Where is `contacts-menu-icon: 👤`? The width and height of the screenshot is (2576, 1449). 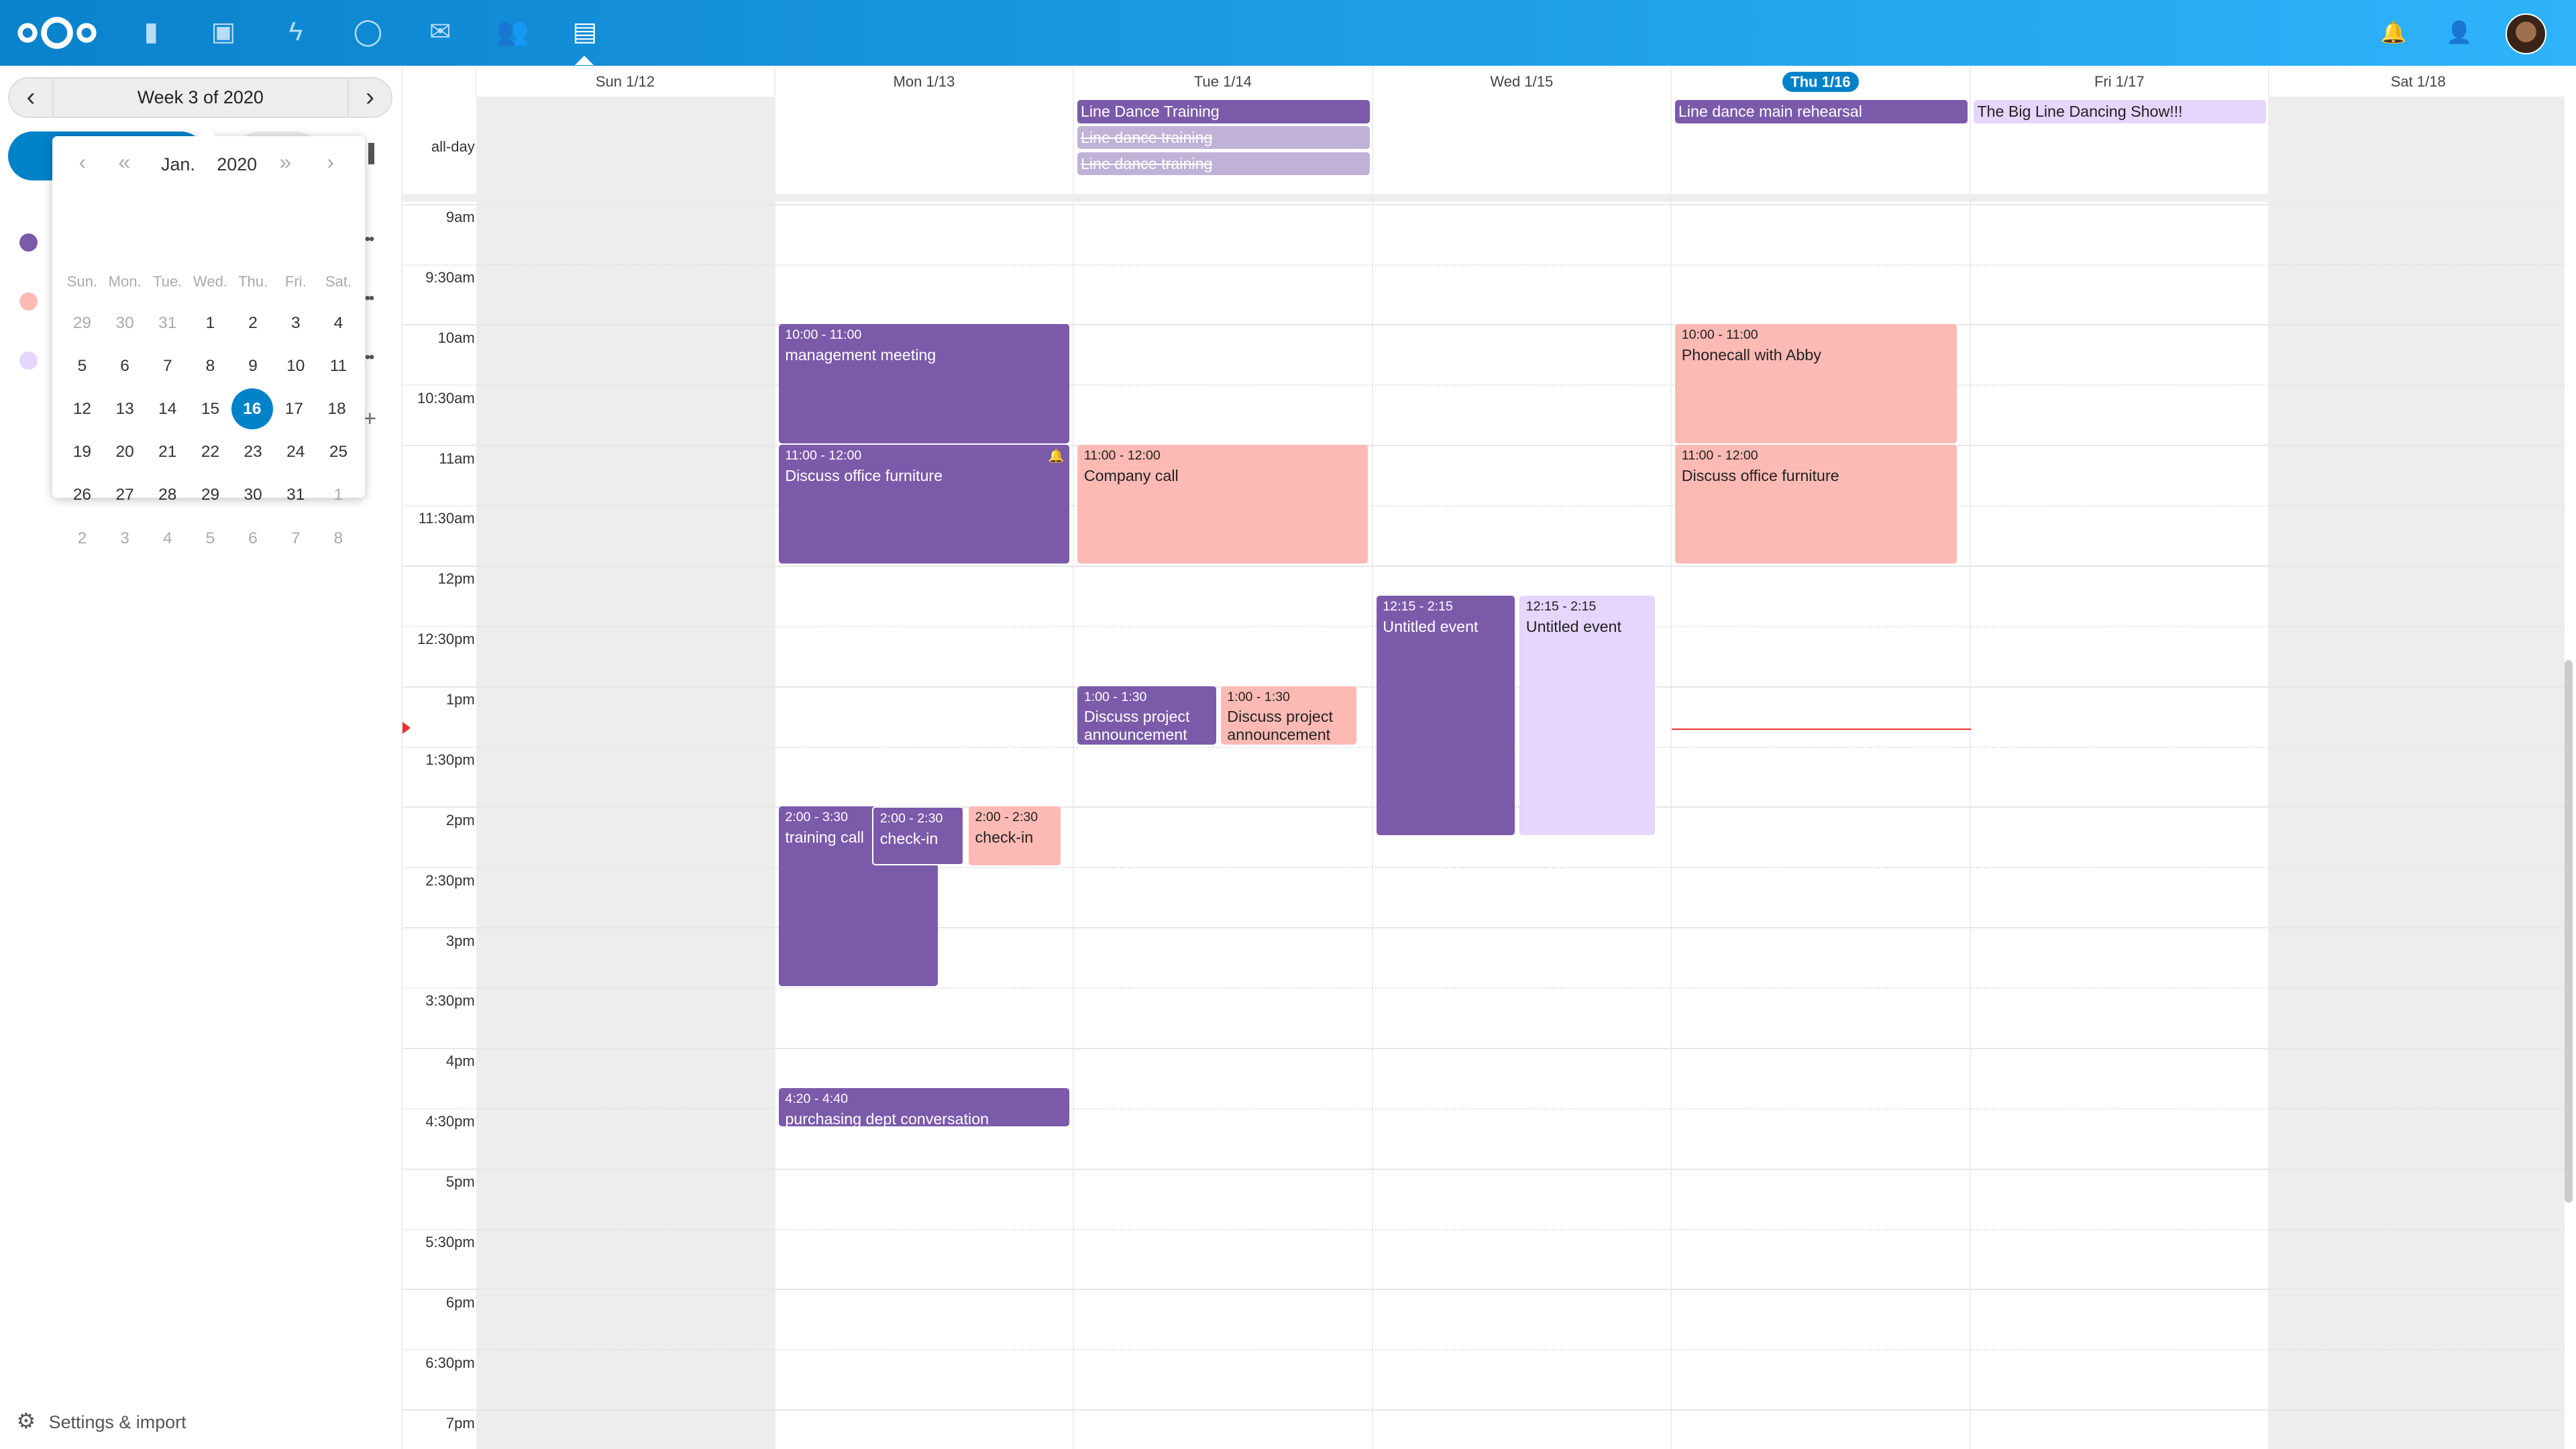
contacts-menu-icon: 👤 is located at coordinates (2459, 32).